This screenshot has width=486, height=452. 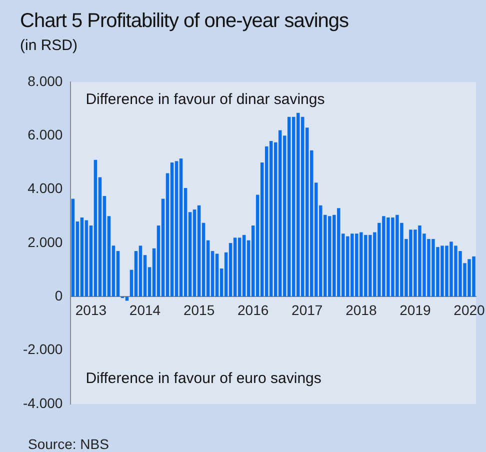 What do you see at coordinates (45, 134) in the screenshot?
I see `y-tick-label: 6.000` at bounding box center [45, 134].